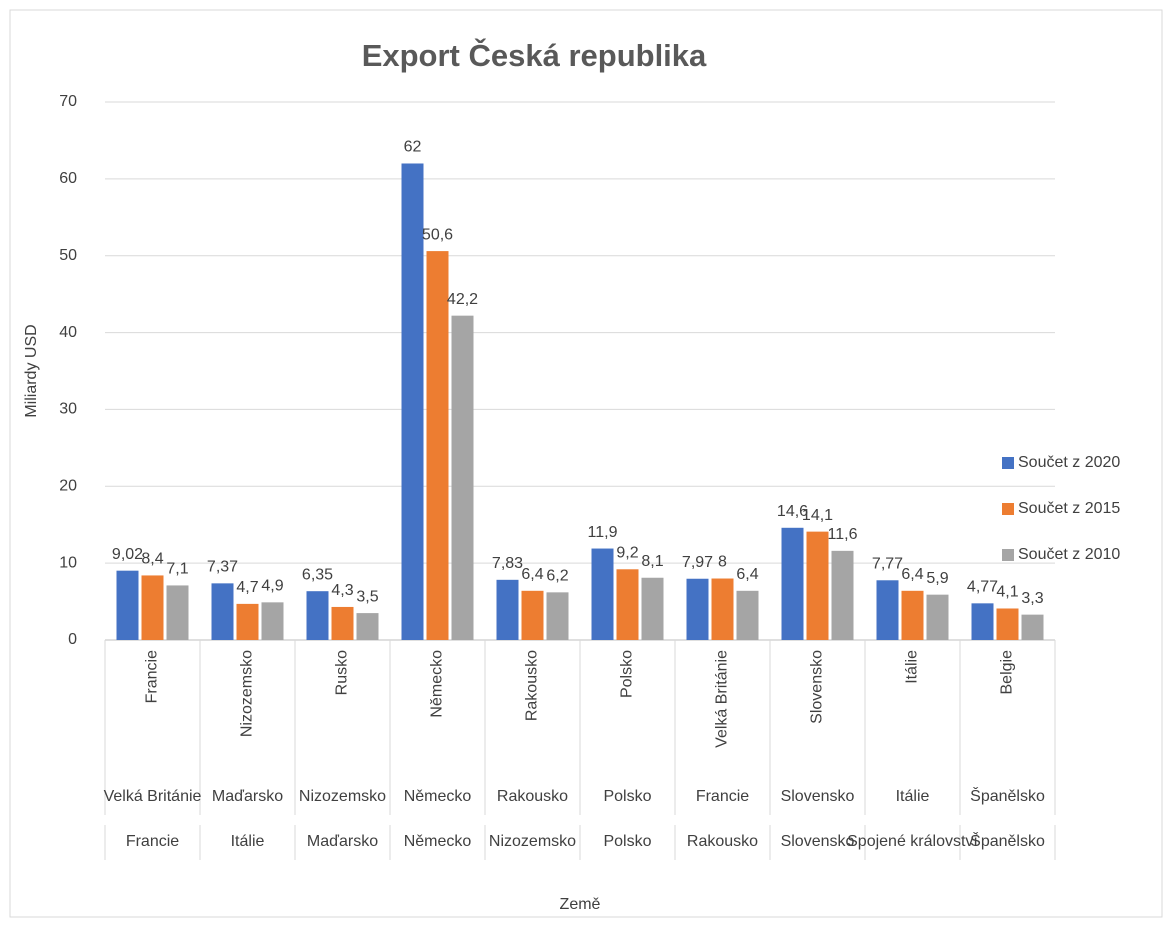  Describe the element at coordinates (342, 796) in the screenshot. I see `x-tick-label-level2: Nizozemsko` at that location.